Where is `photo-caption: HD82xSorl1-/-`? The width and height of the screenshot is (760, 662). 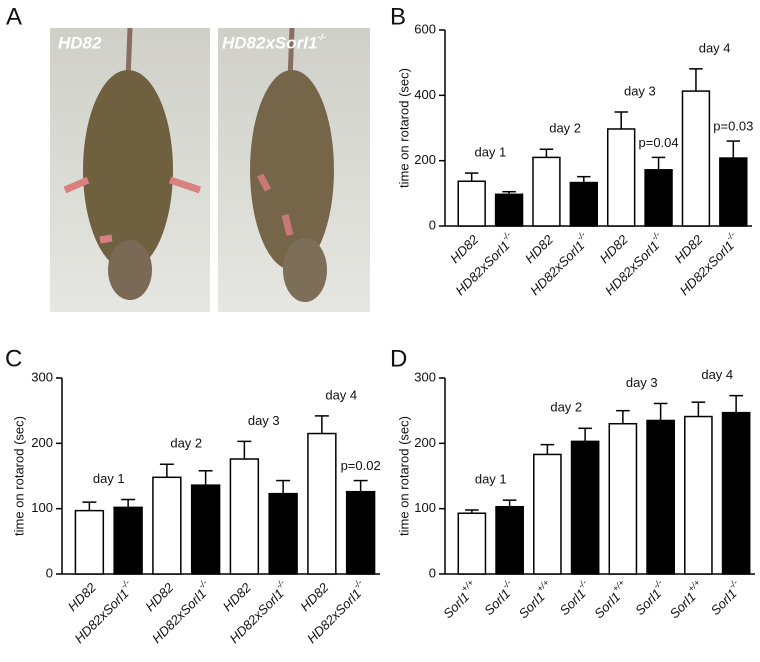
photo-caption: HD82xSorl1-/- is located at coordinates (274, 42).